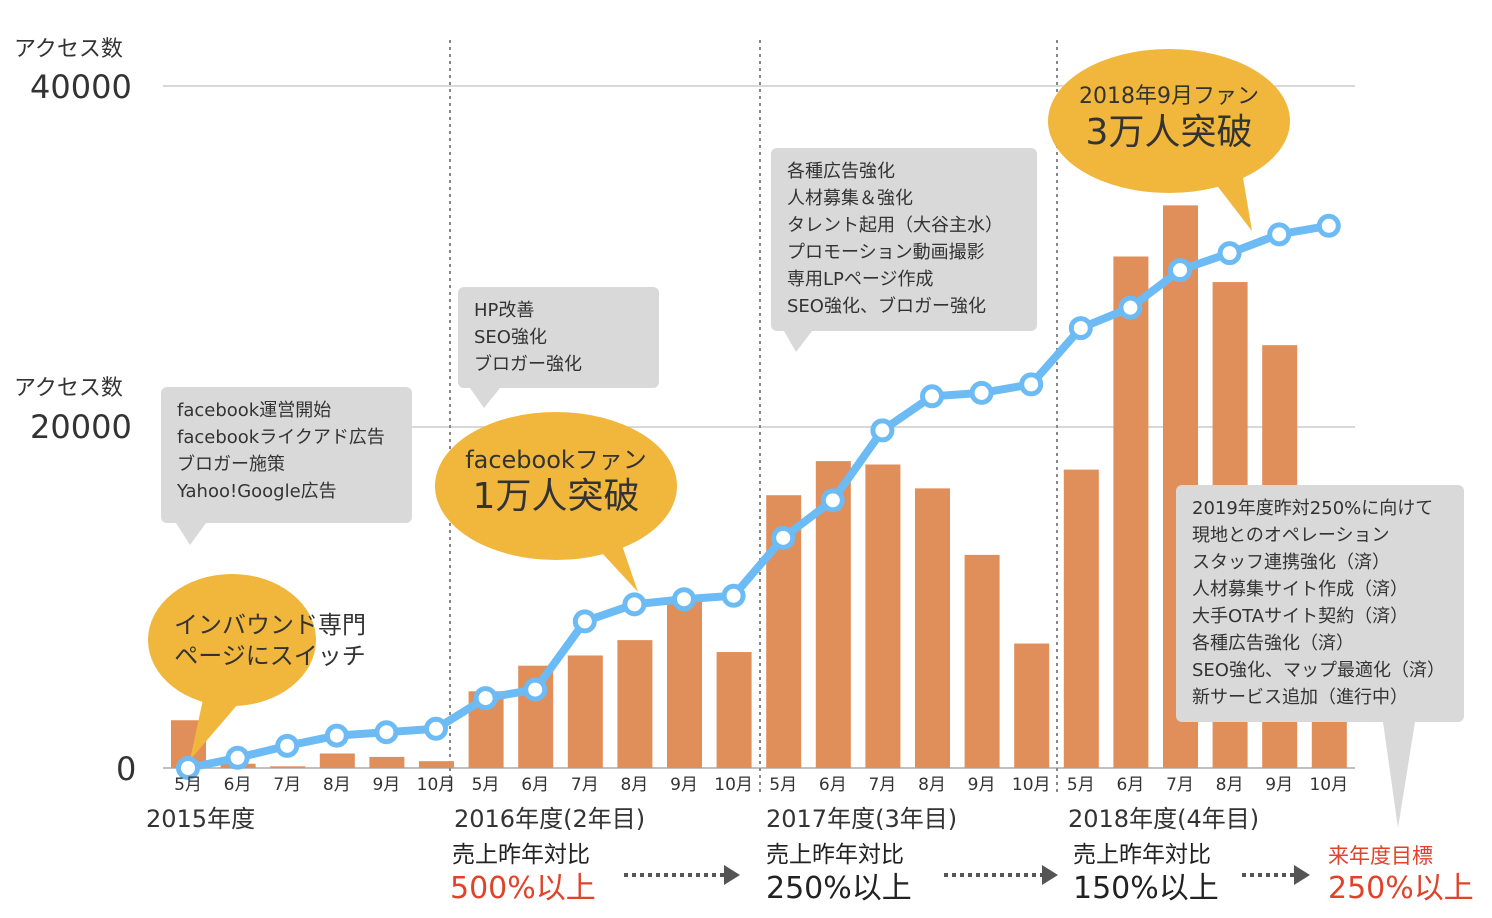 This screenshot has height=918, width=1492. I want to click on target-label: 来年度目標, so click(1380, 856).